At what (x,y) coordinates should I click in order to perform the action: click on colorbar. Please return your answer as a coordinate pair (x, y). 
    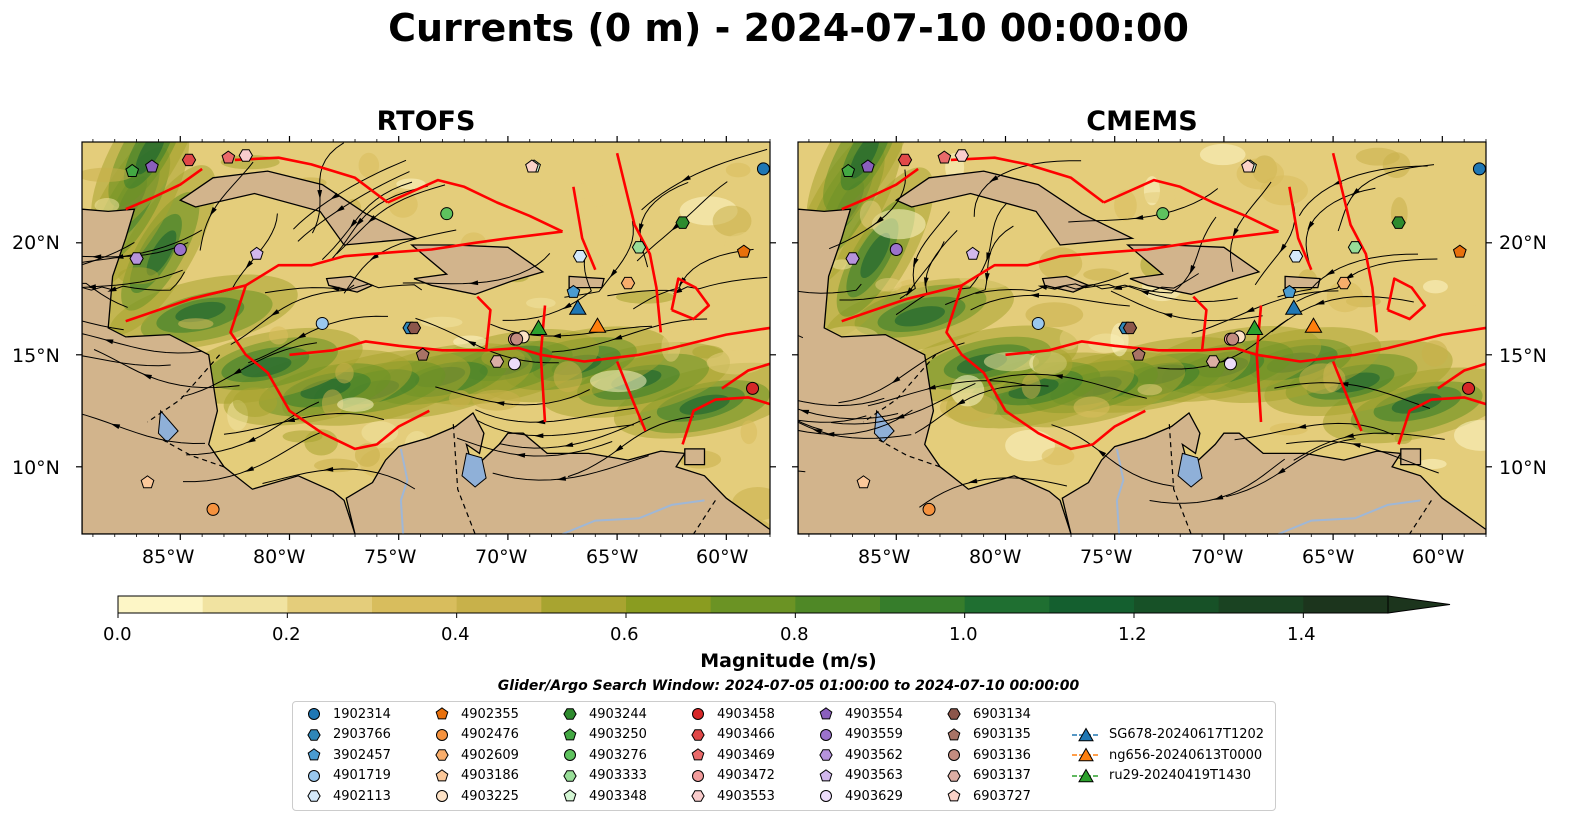
    Looking at the image, I should click on (784, 606).